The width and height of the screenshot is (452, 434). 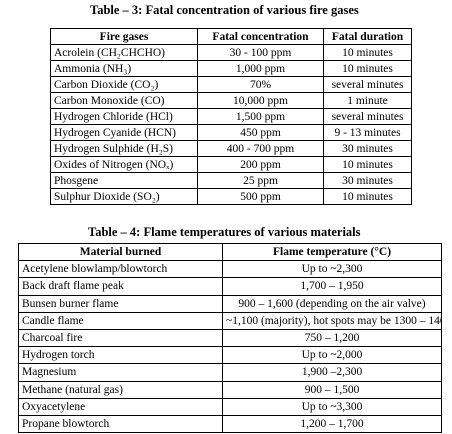 What do you see at coordinates (120, 372) in the screenshot?
I see `table-cell: Magnesium` at bounding box center [120, 372].